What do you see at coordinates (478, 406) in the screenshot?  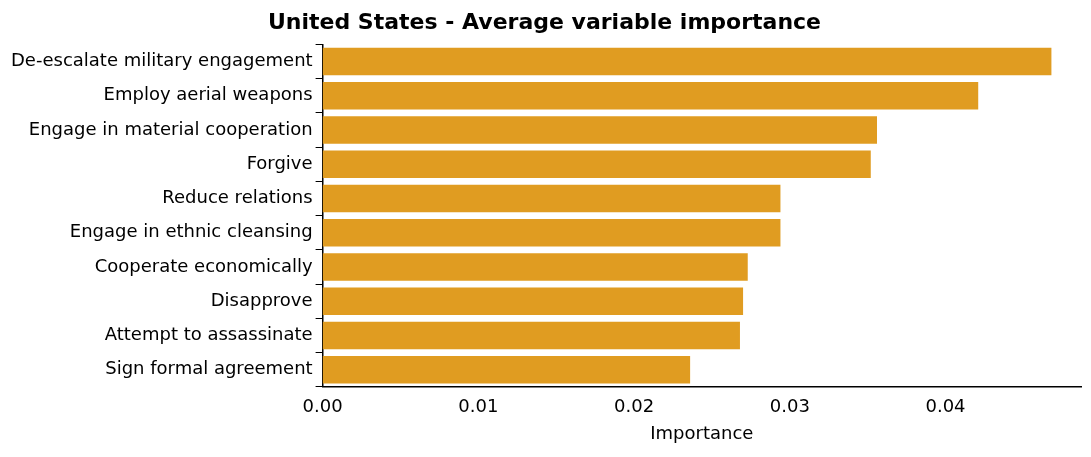 I see `x-tick-label: 0.01` at bounding box center [478, 406].